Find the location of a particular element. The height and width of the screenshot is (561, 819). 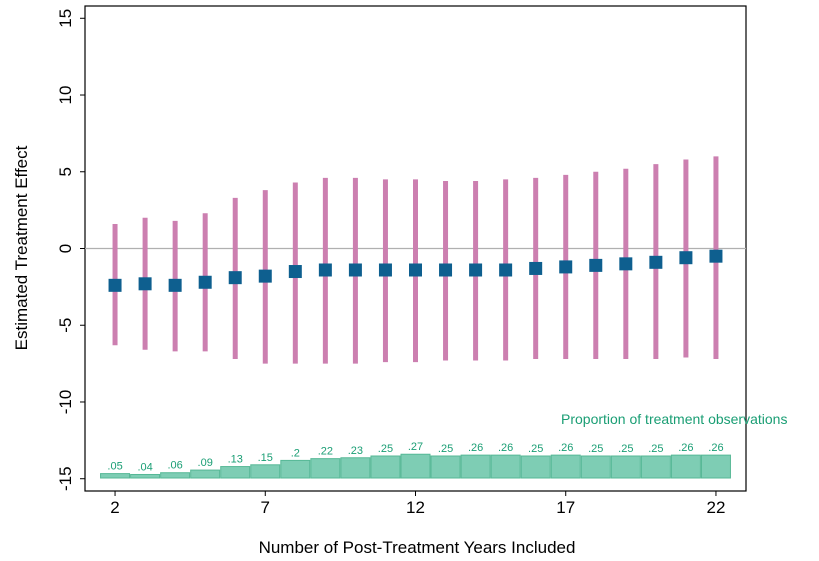

x-tick-label: 7 is located at coordinates (265, 507).